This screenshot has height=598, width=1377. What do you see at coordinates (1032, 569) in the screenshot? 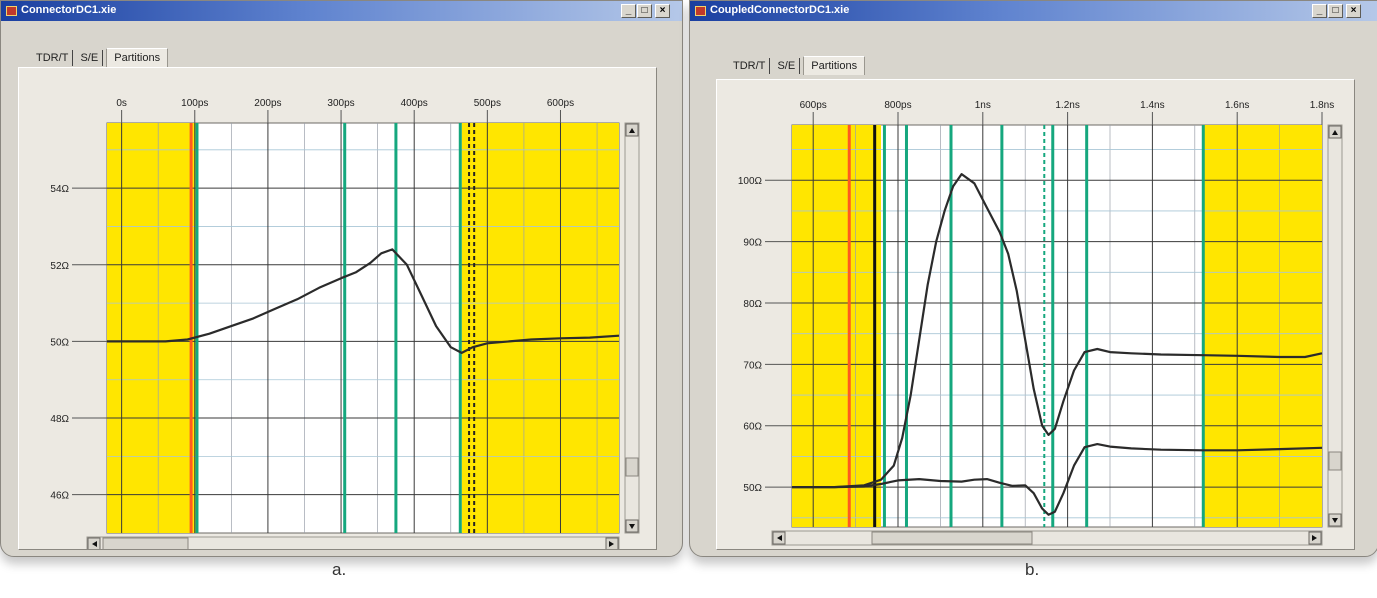
I see `figure-caption-b: b.` at bounding box center [1032, 569].